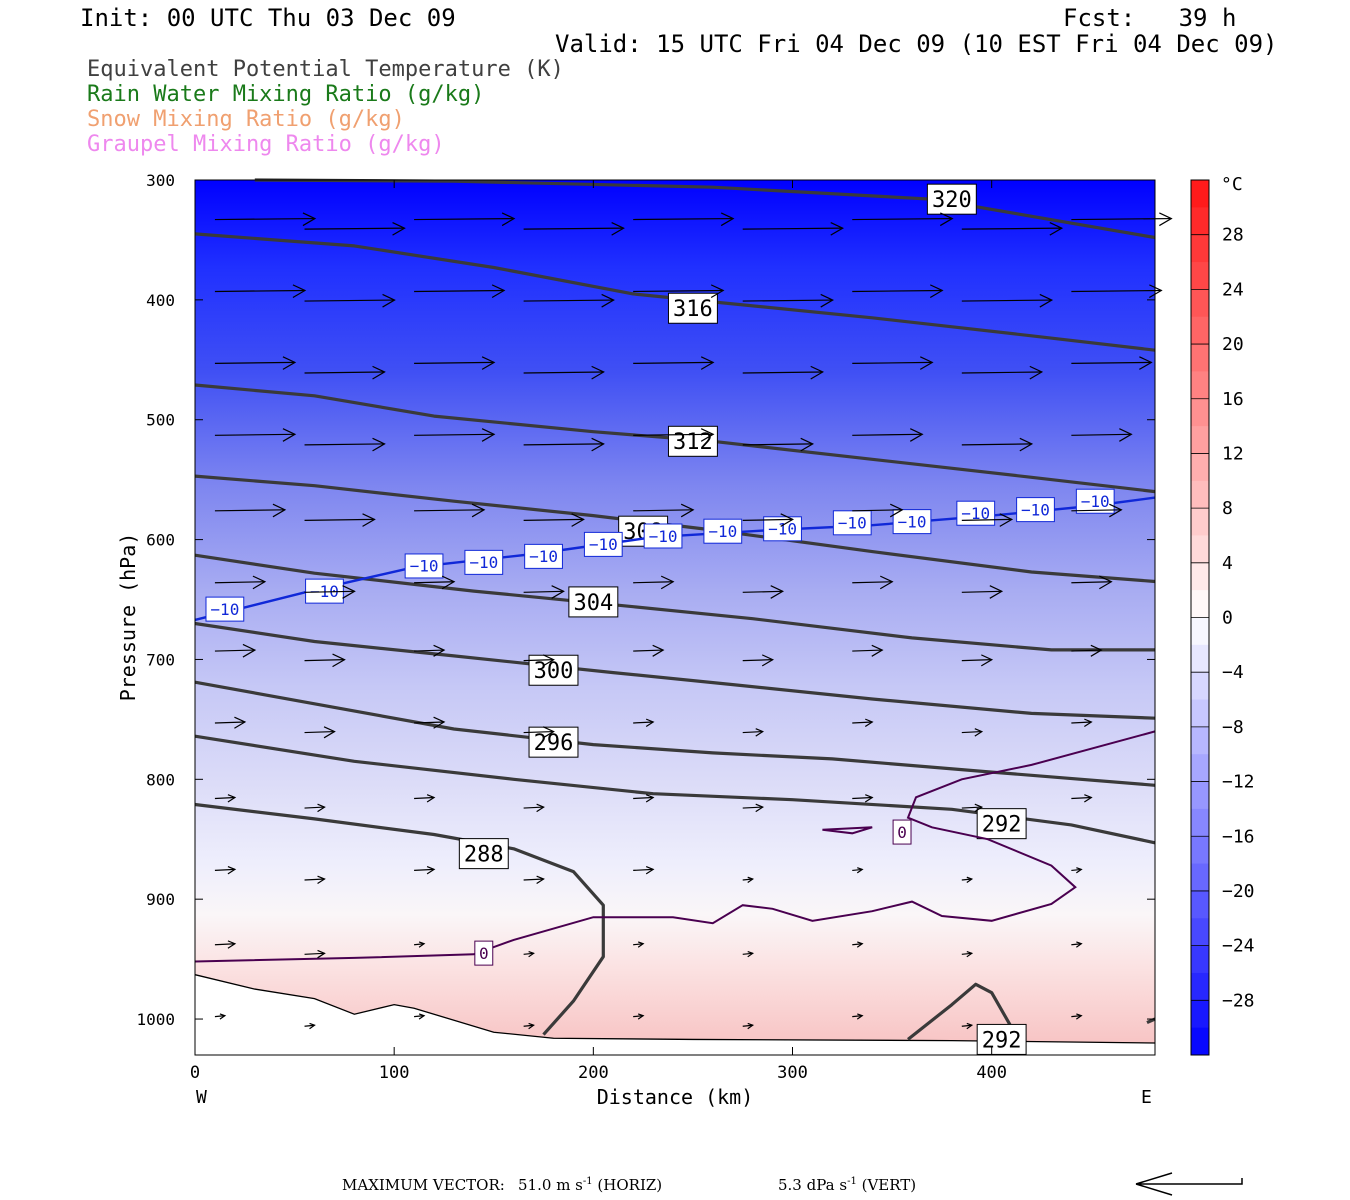 This screenshot has height=1200, width=1350. I want to click on legend-graupel: Graupel Mixing Ratio (g/kg), so click(266, 144).